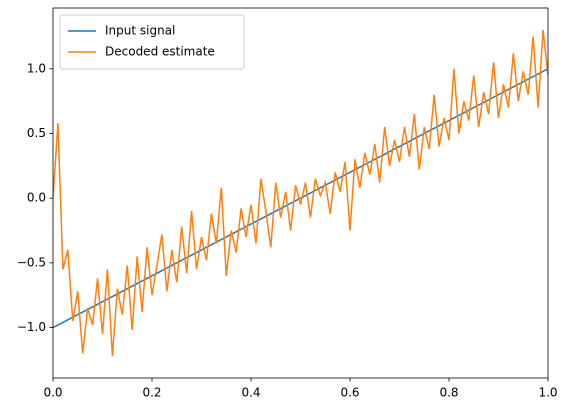 The height and width of the screenshot is (413, 570). I want to click on legend-label: Input signal, so click(140, 31).